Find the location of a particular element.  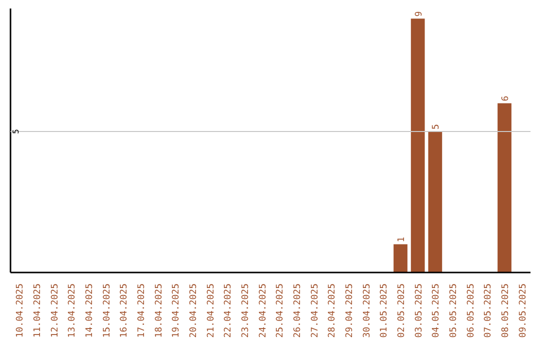

x-tick-label: 05.05.2025 is located at coordinates (454, 310).